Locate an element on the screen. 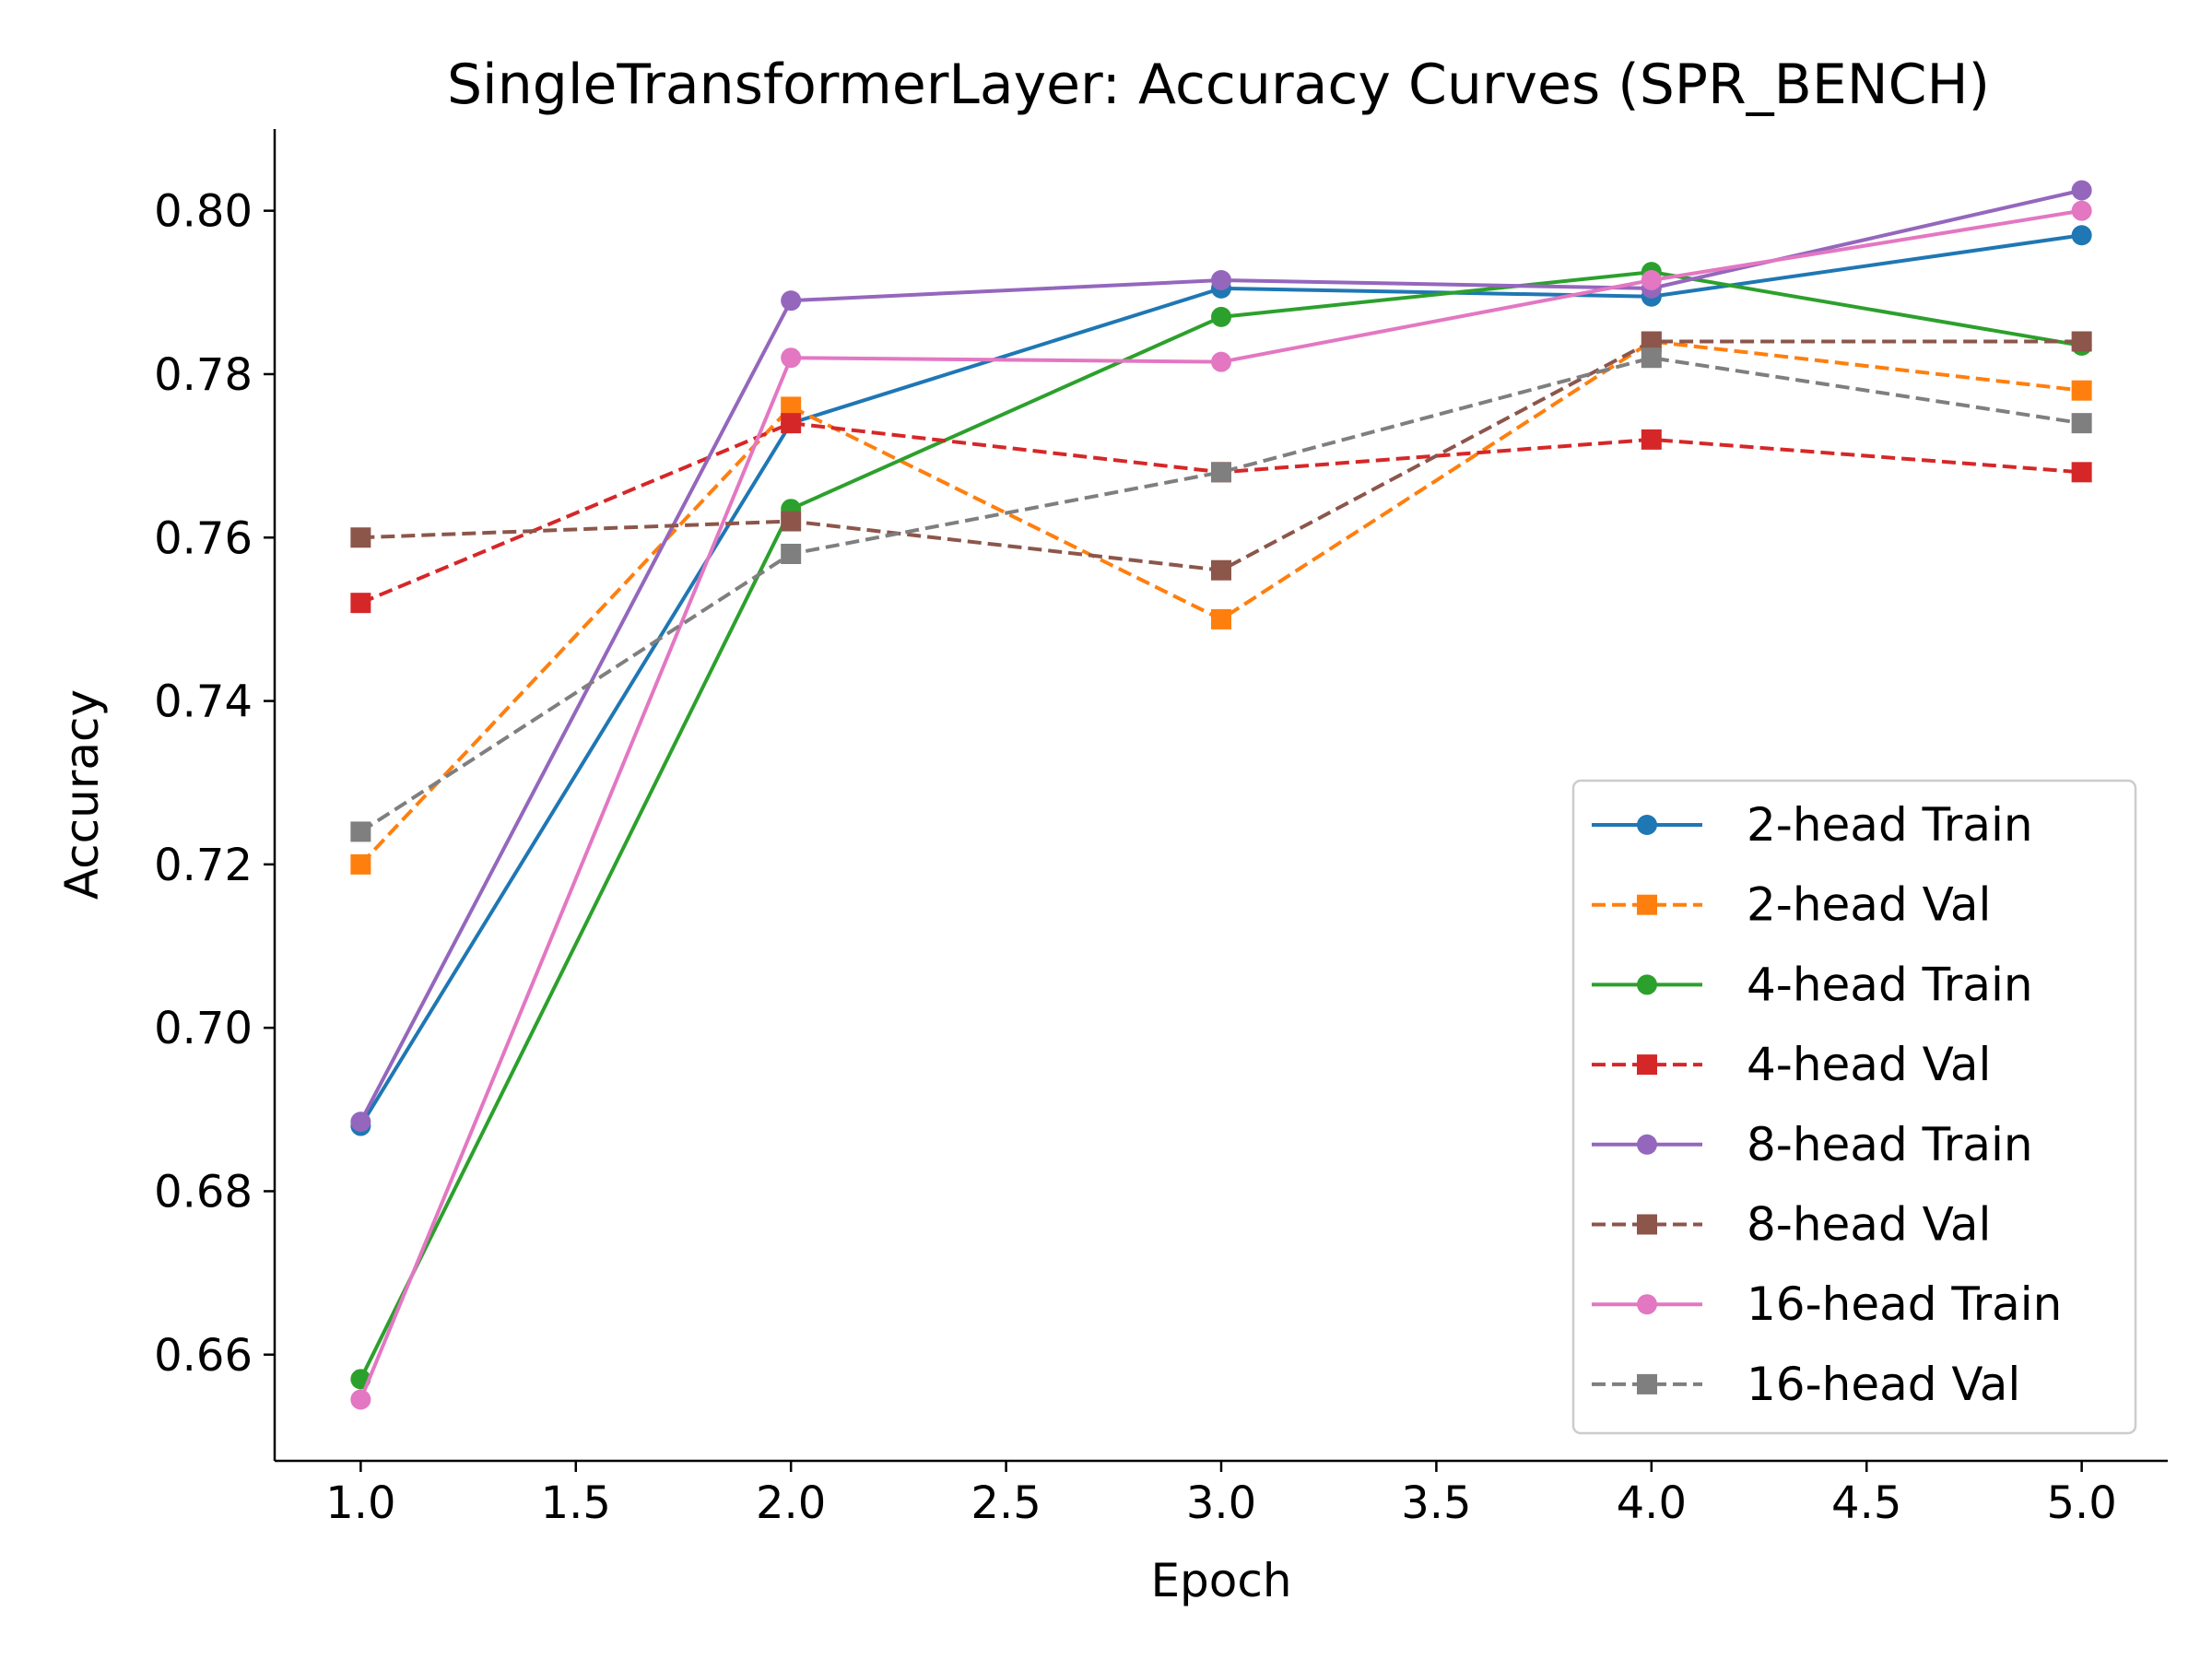  y-tick-label: 0.66 is located at coordinates (203, 1356).